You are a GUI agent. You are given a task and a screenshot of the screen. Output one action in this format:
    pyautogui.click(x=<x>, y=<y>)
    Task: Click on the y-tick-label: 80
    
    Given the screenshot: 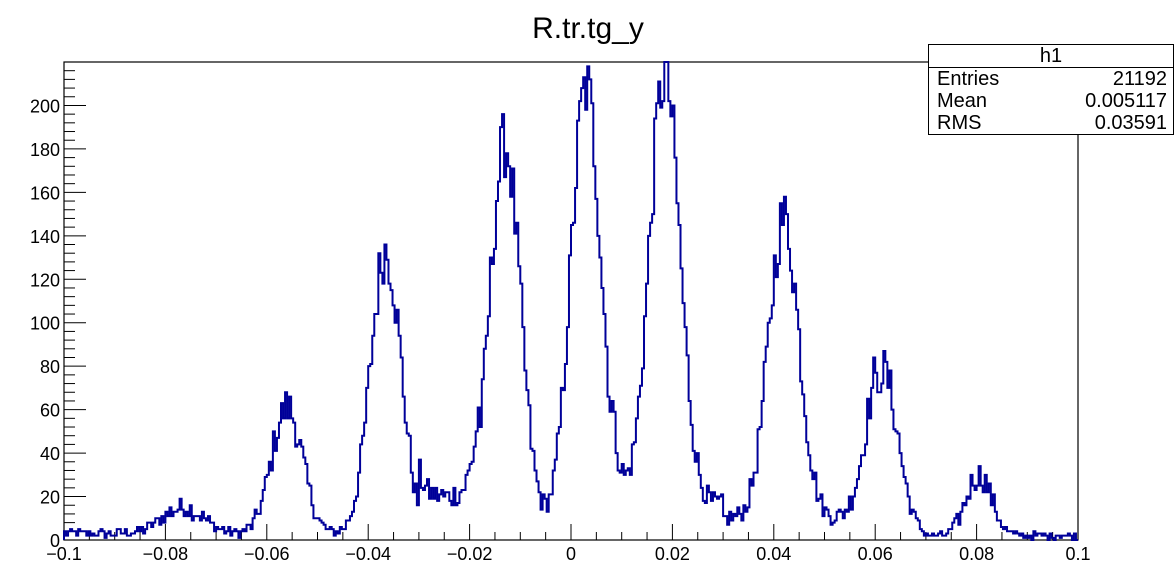 What is the action you would take?
    pyautogui.click(x=50, y=367)
    